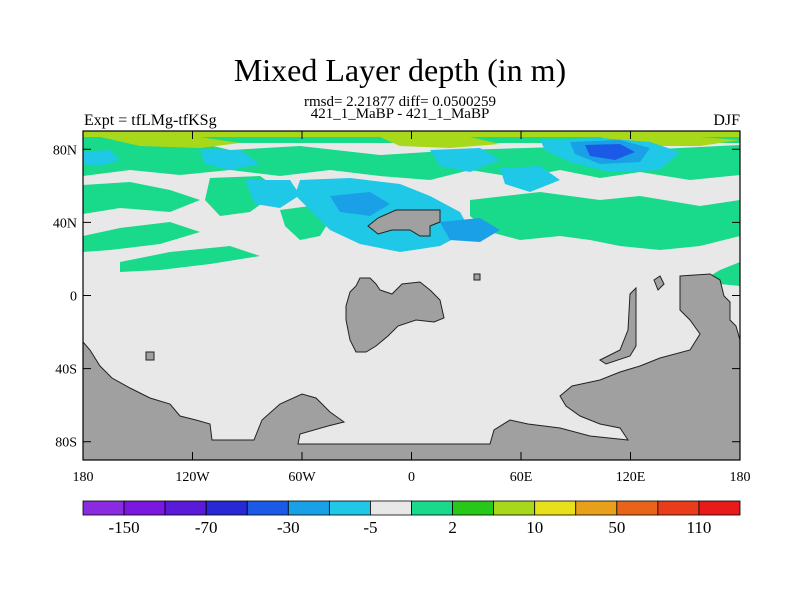  I want to click on x-tick-label: 0, so click(411, 477).